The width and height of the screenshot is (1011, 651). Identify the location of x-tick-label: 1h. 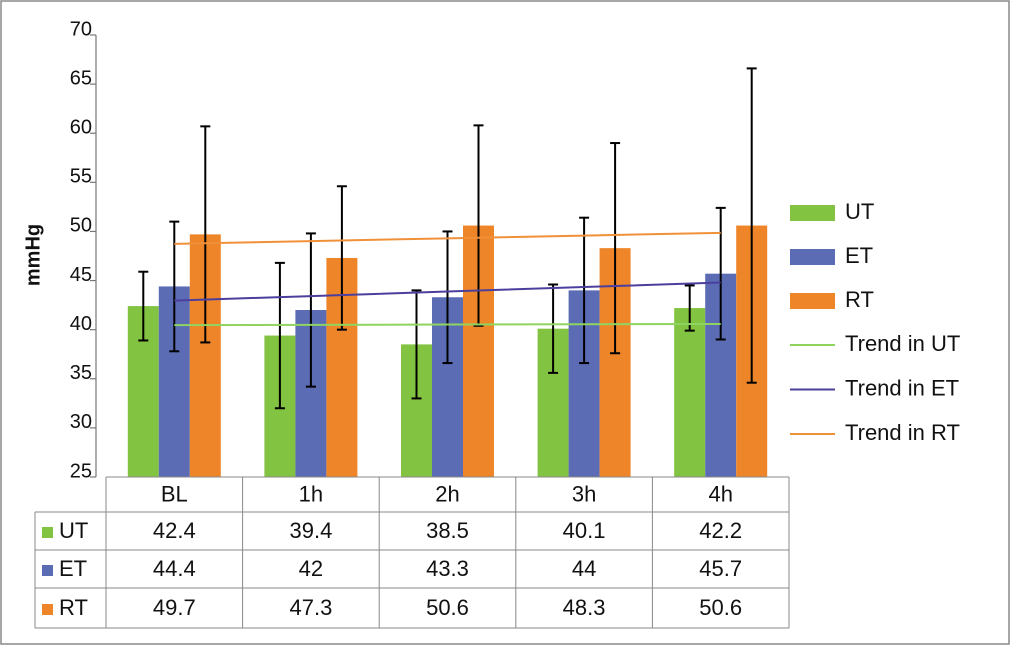
(311, 493).